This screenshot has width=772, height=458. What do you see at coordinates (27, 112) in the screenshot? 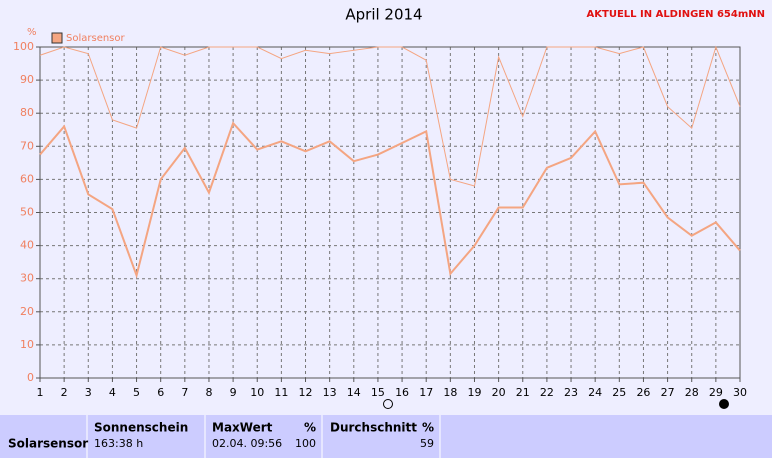
I see `y-tick-label: 80` at bounding box center [27, 112].